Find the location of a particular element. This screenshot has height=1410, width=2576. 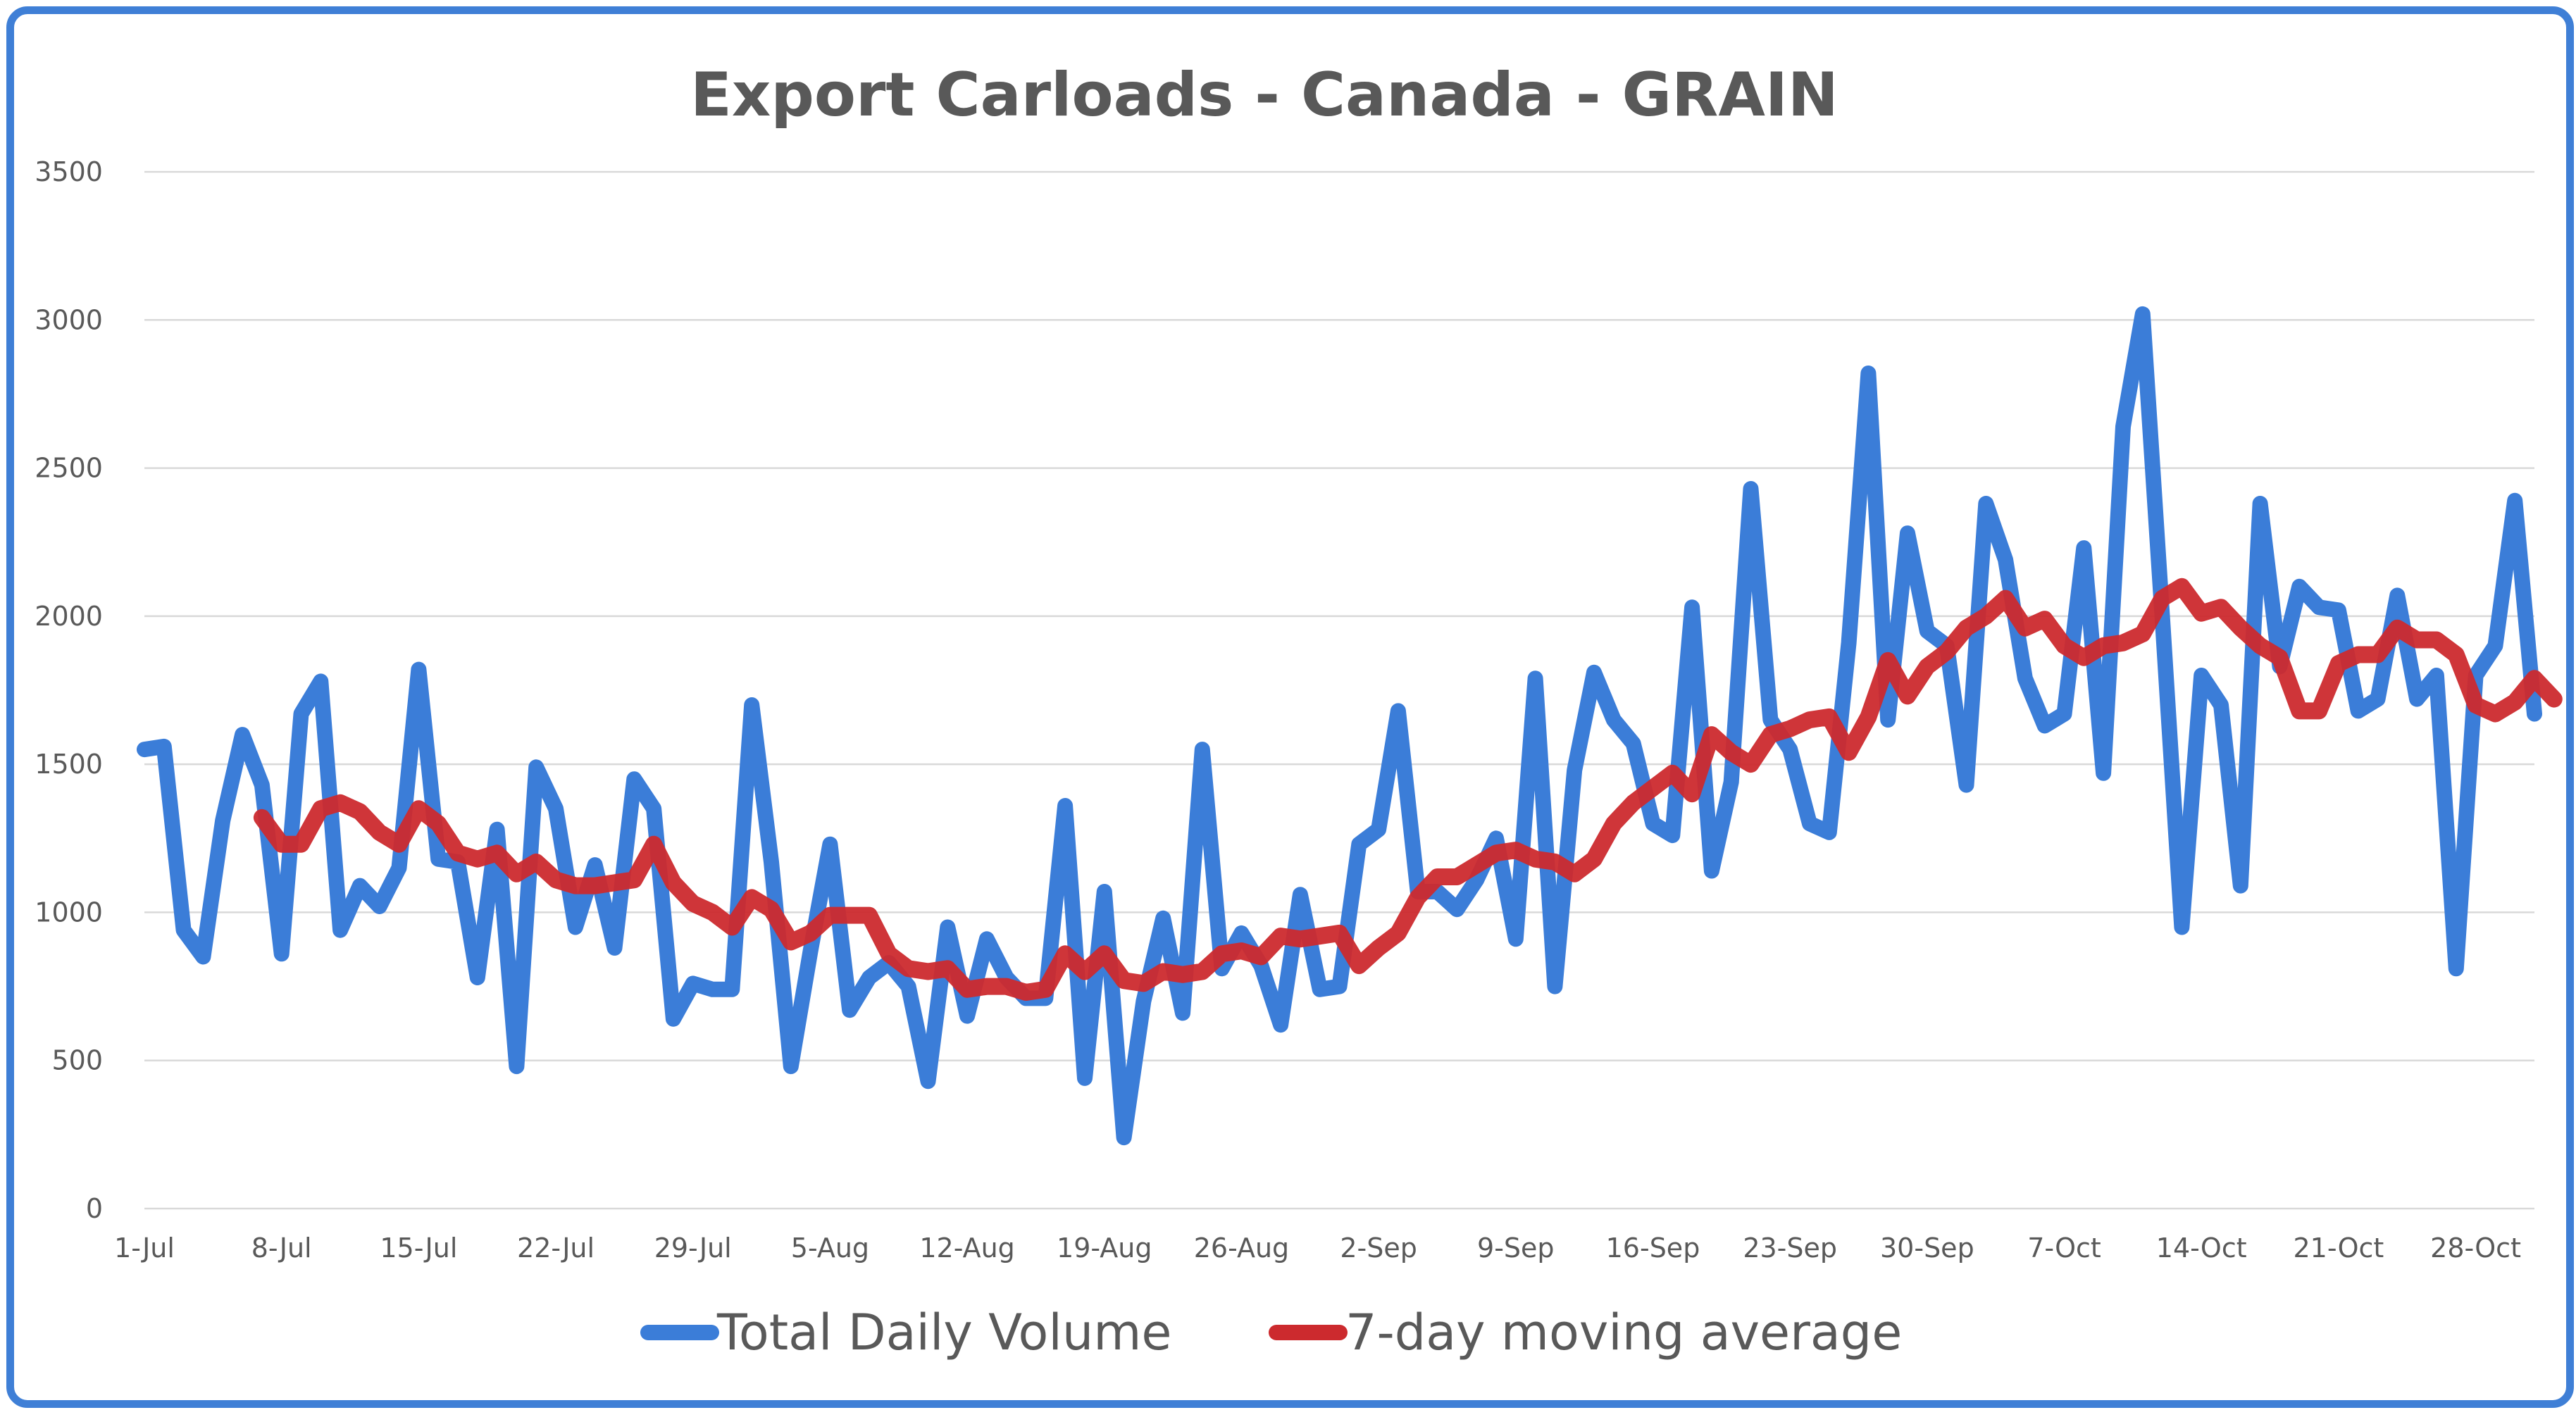

x-tick-label-14-oct: 14-Oct is located at coordinates (2201, 1248).